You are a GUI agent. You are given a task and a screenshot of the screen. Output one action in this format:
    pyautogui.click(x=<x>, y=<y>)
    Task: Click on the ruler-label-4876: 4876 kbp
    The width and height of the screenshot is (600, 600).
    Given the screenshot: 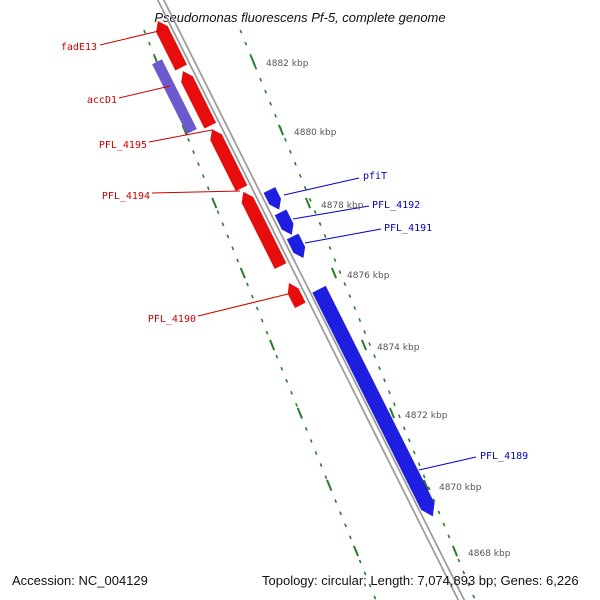 What is the action you would take?
    pyautogui.click(x=368, y=276)
    